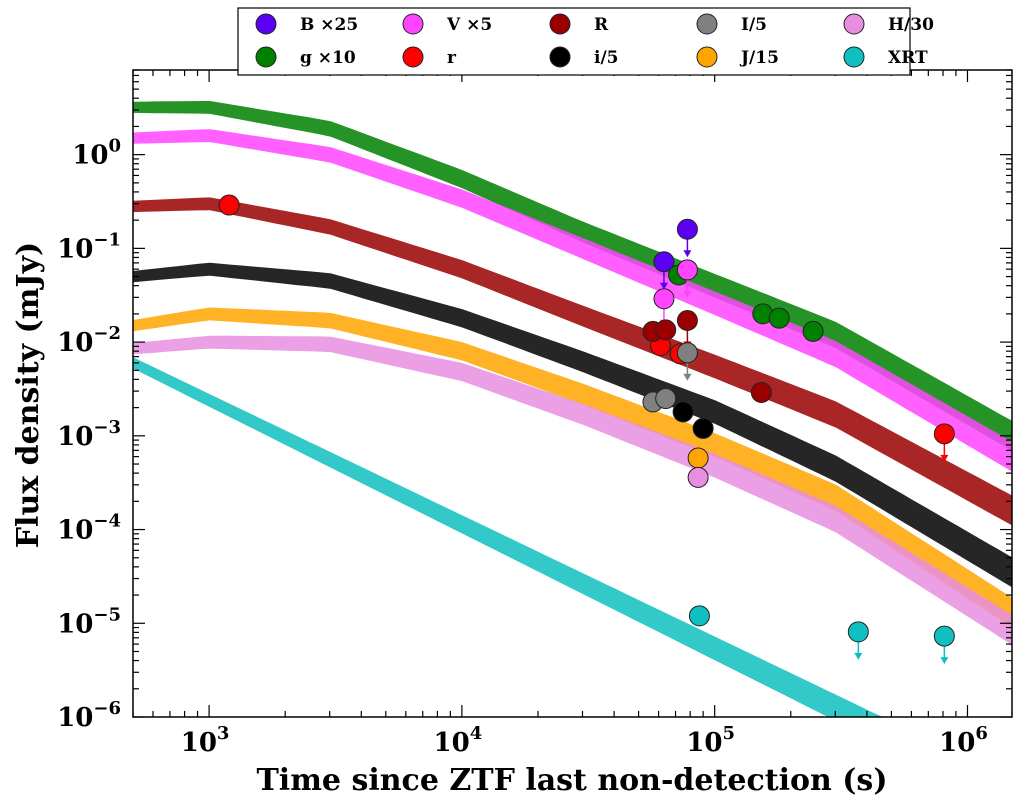  Describe the element at coordinates (89, 715) in the screenshot. I see `y-tick-label: 10⁻⁶` at that location.